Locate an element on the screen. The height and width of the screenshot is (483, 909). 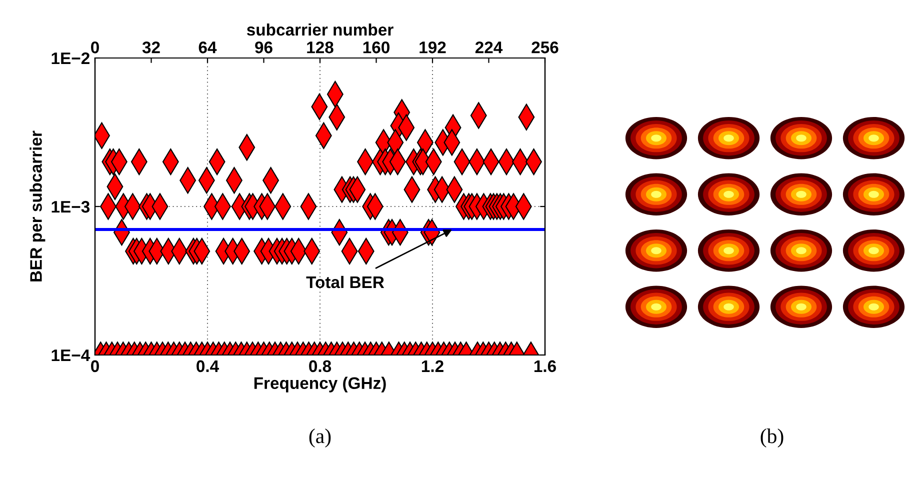
ref-line-label: Total BER is located at coordinates (345, 282).